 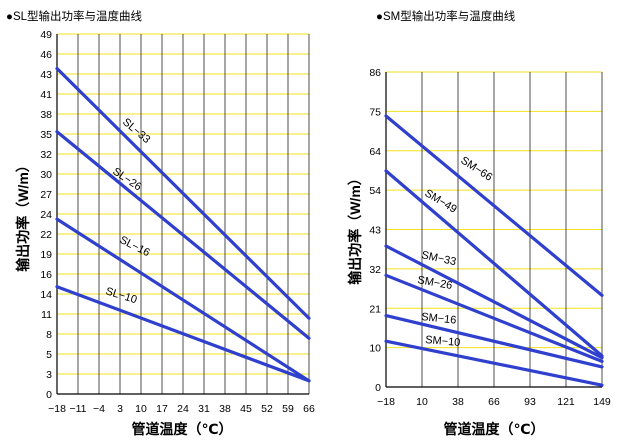 What do you see at coordinates (288, 409) in the screenshot?
I see `sl-x-tick-label: 59` at bounding box center [288, 409].